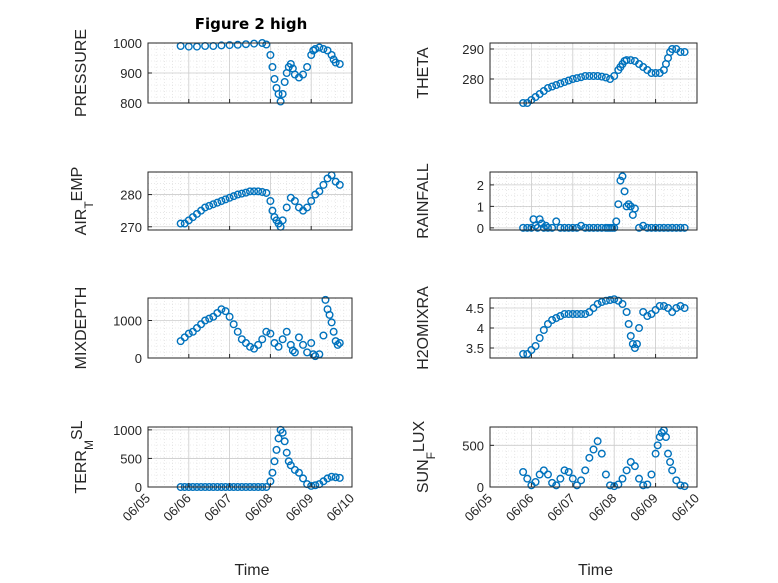 The width and height of the screenshot is (778, 583). What do you see at coordinates (556, 328) in the screenshot?
I see `subplot-h2omixra: 3.5 4 4.5 H2OMIXRA` at bounding box center [556, 328].